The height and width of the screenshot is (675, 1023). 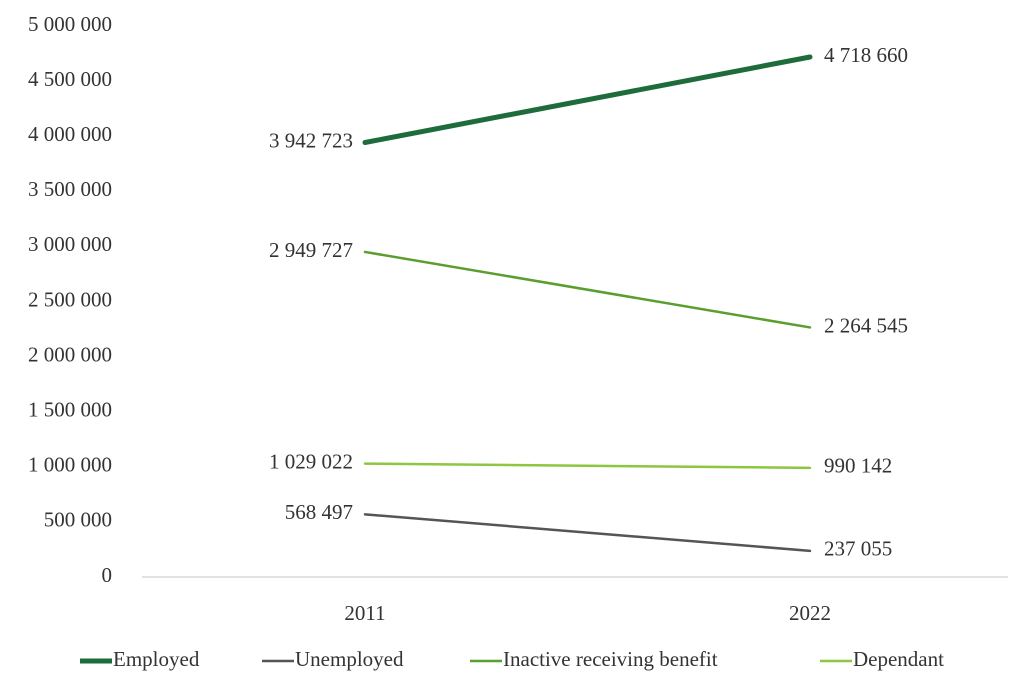 What do you see at coordinates (70, 410) in the screenshot?
I see `y-tick-label: 1 500 000` at bounding box center [70, 410].